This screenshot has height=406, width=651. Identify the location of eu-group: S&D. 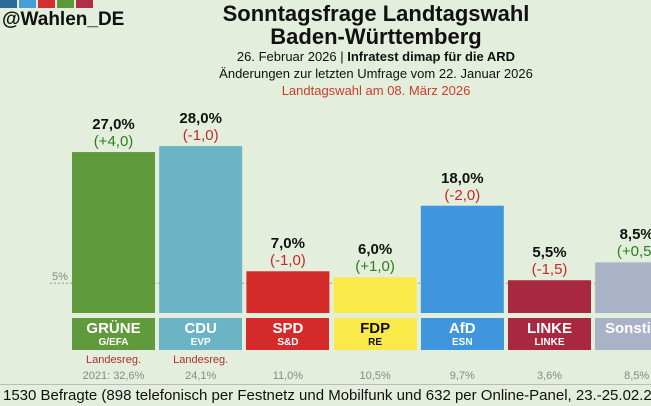
(288, 342).